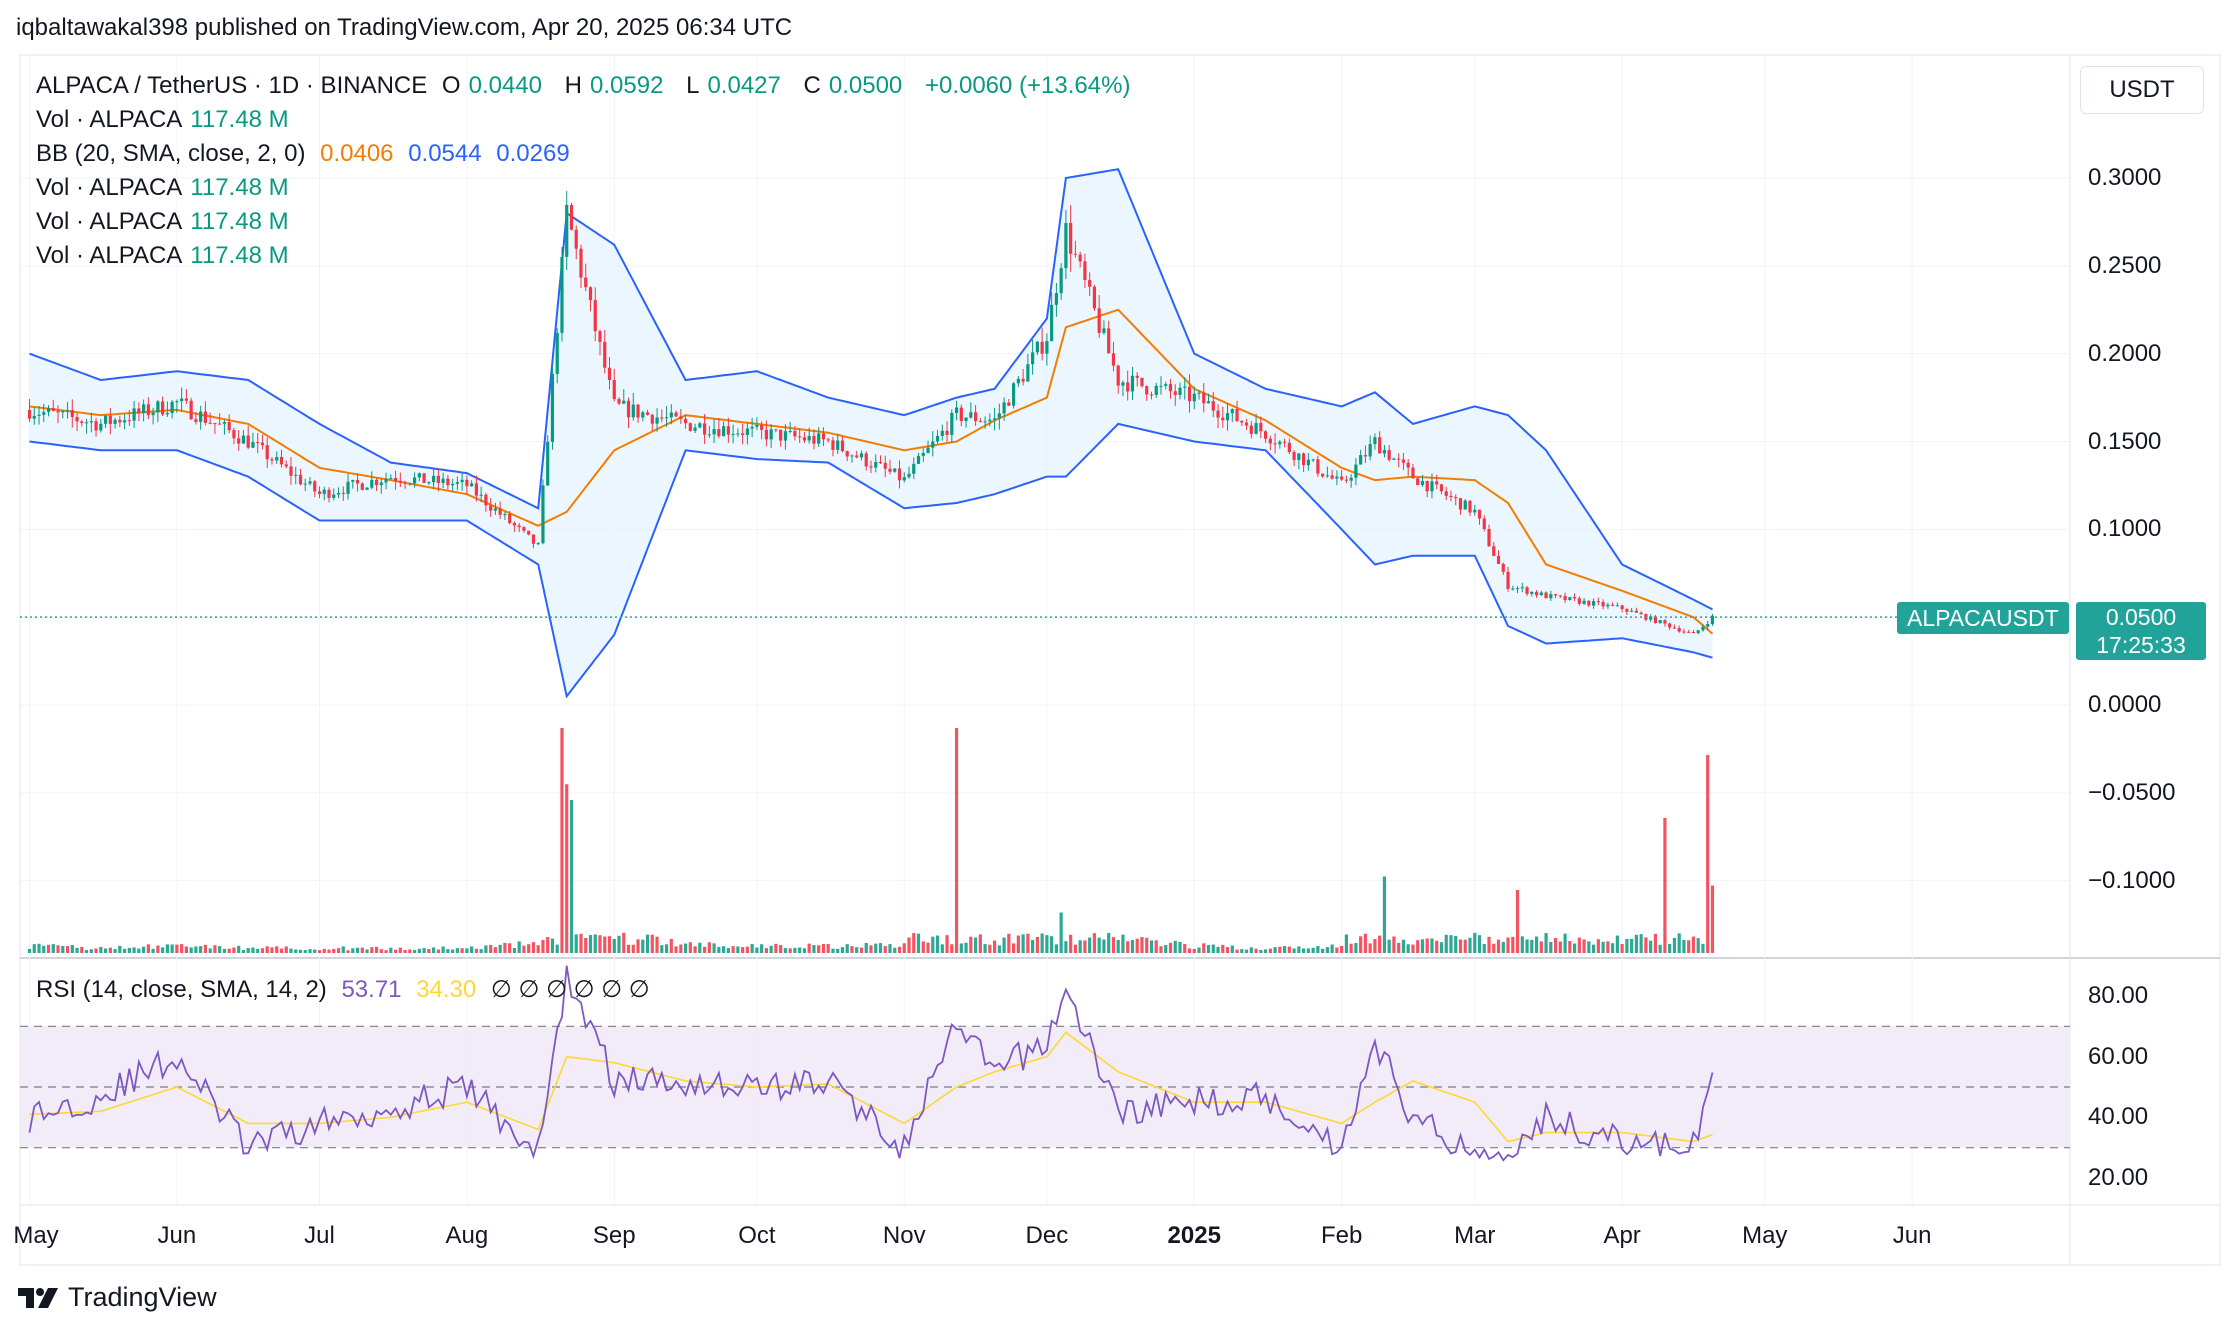 The height and width of the screenshot is (1330, 2234). I want to click on time-axis-label: Aug, so click(467, 1235).